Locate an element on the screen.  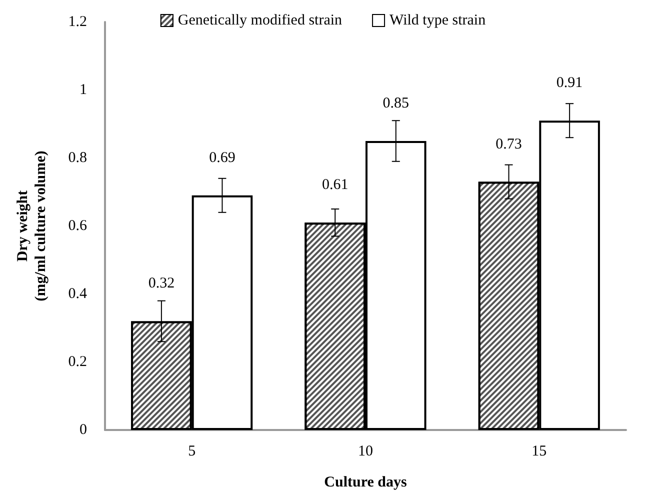
y-tick-label: 0 is located at coordinates (83, 430).